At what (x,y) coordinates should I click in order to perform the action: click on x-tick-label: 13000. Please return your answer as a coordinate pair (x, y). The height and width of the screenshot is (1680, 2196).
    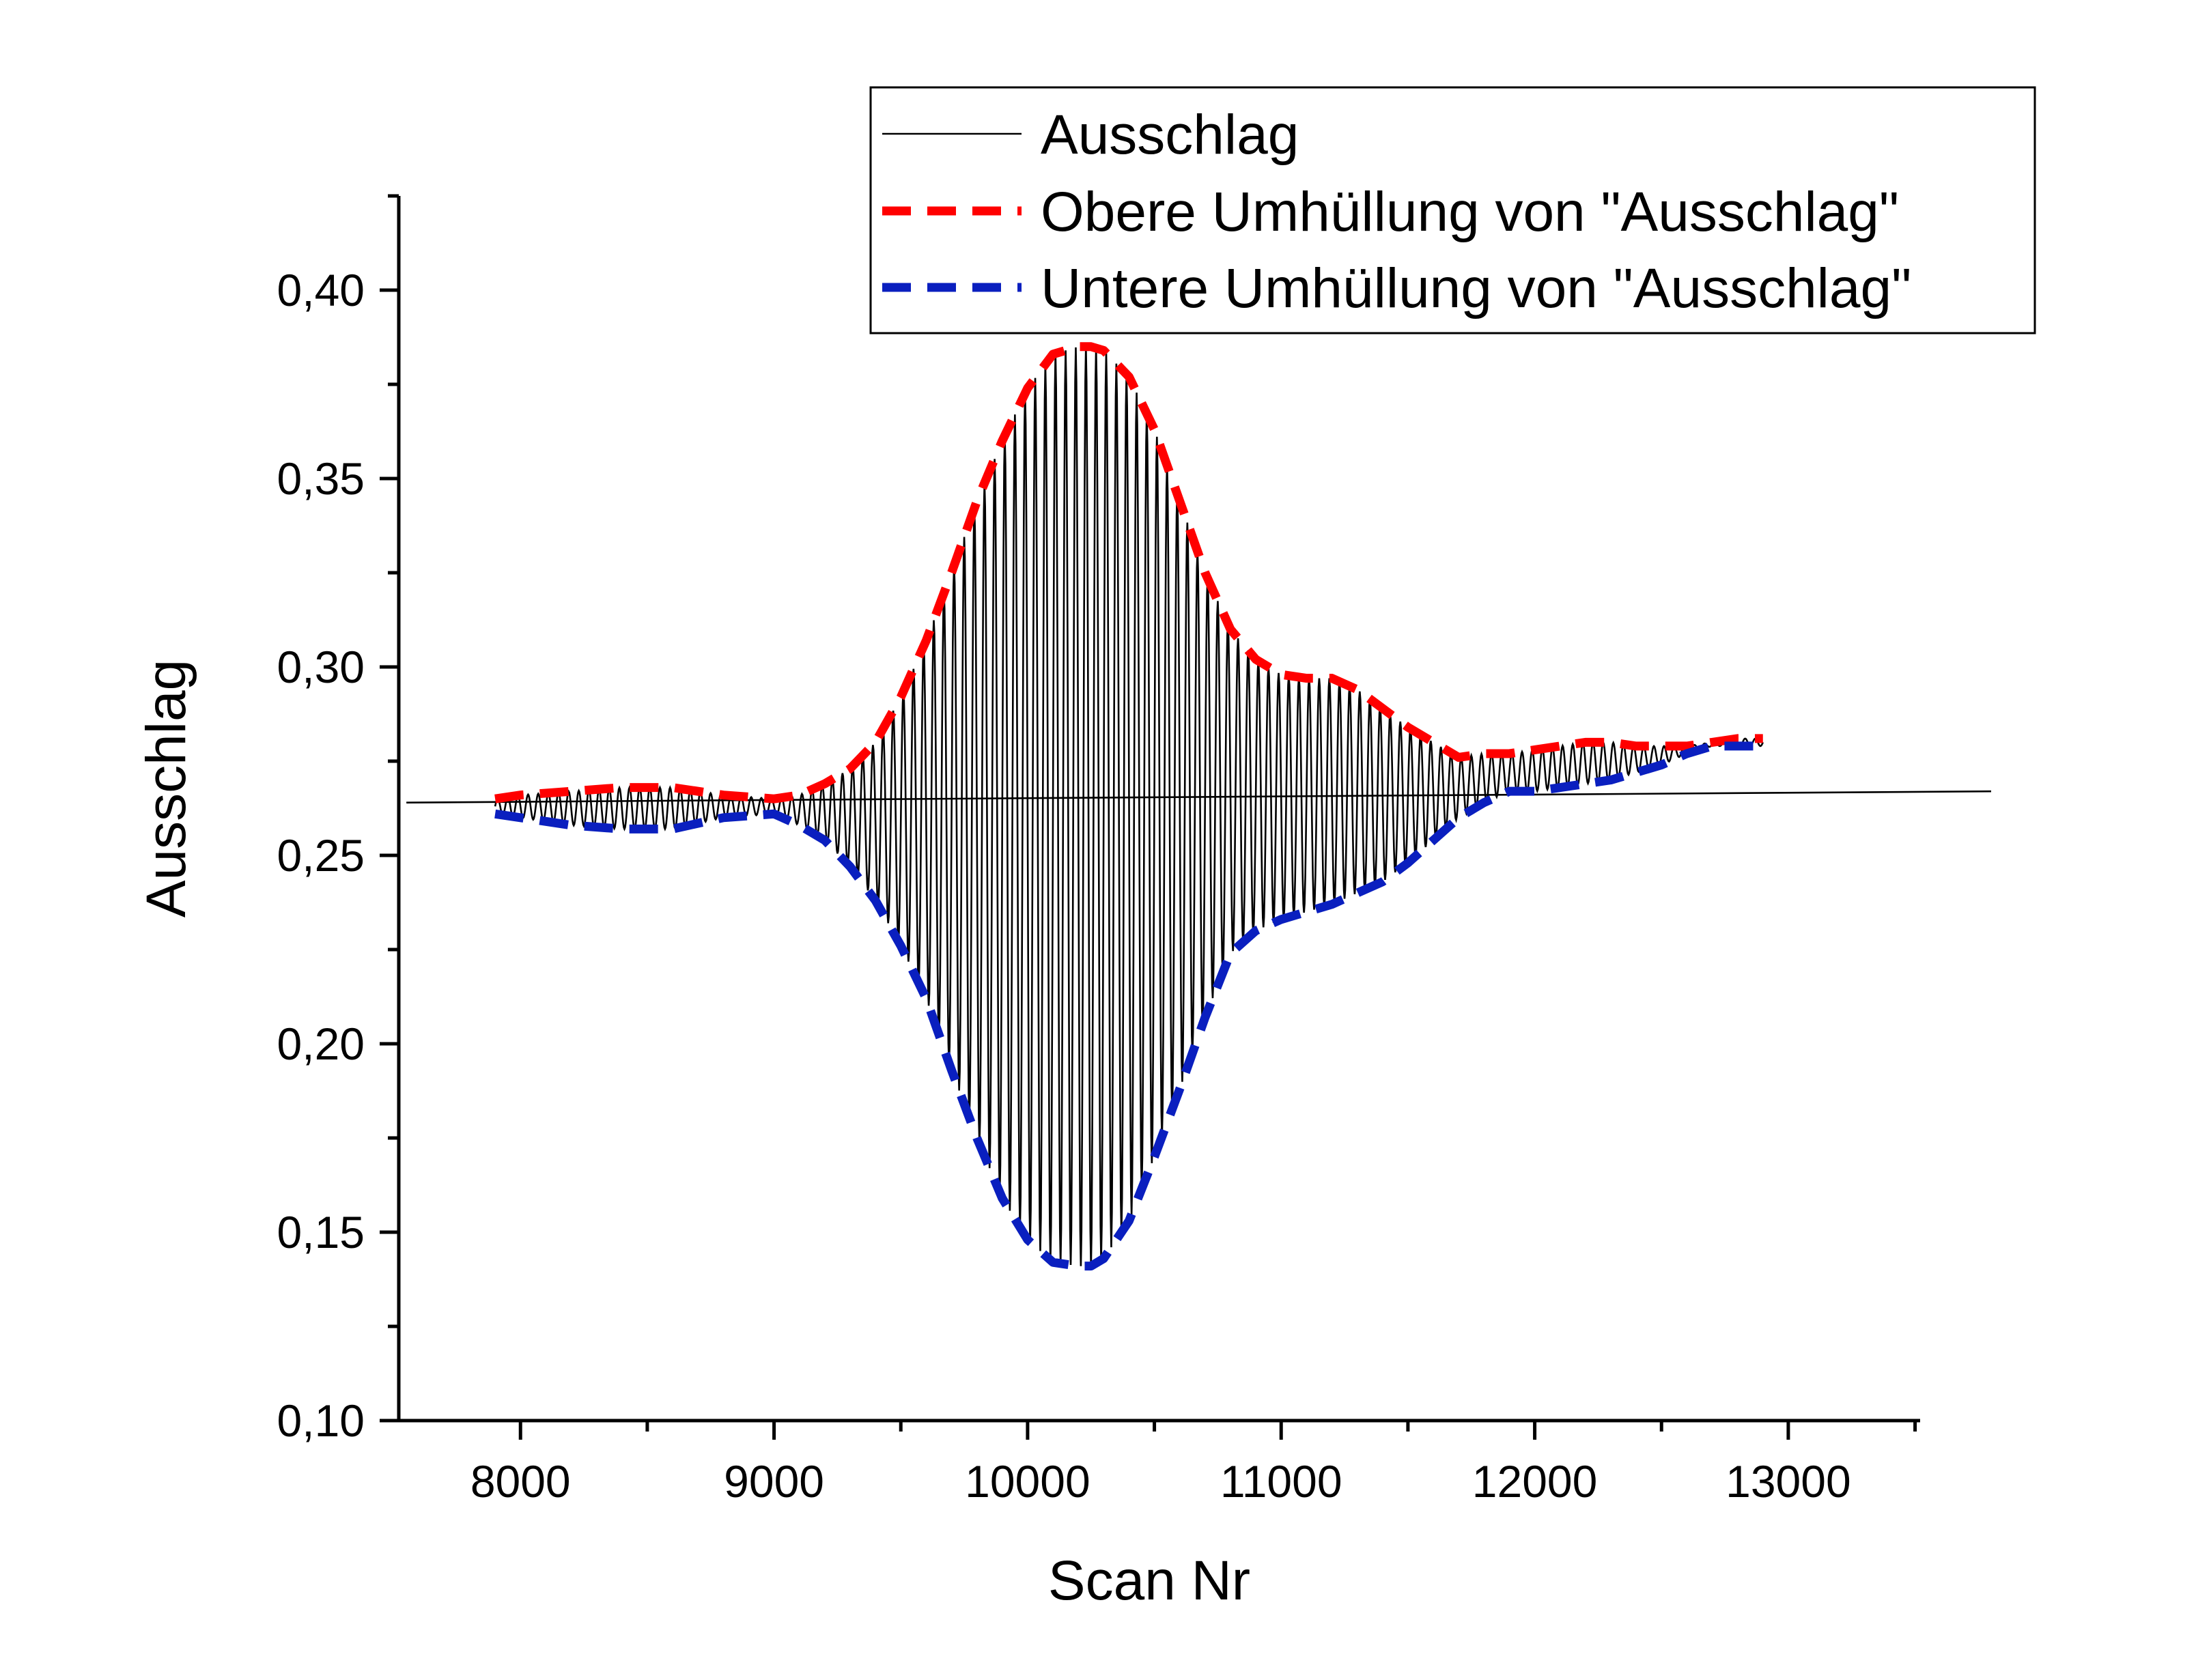
    Looking at the image, I should click on (1789, 1481).